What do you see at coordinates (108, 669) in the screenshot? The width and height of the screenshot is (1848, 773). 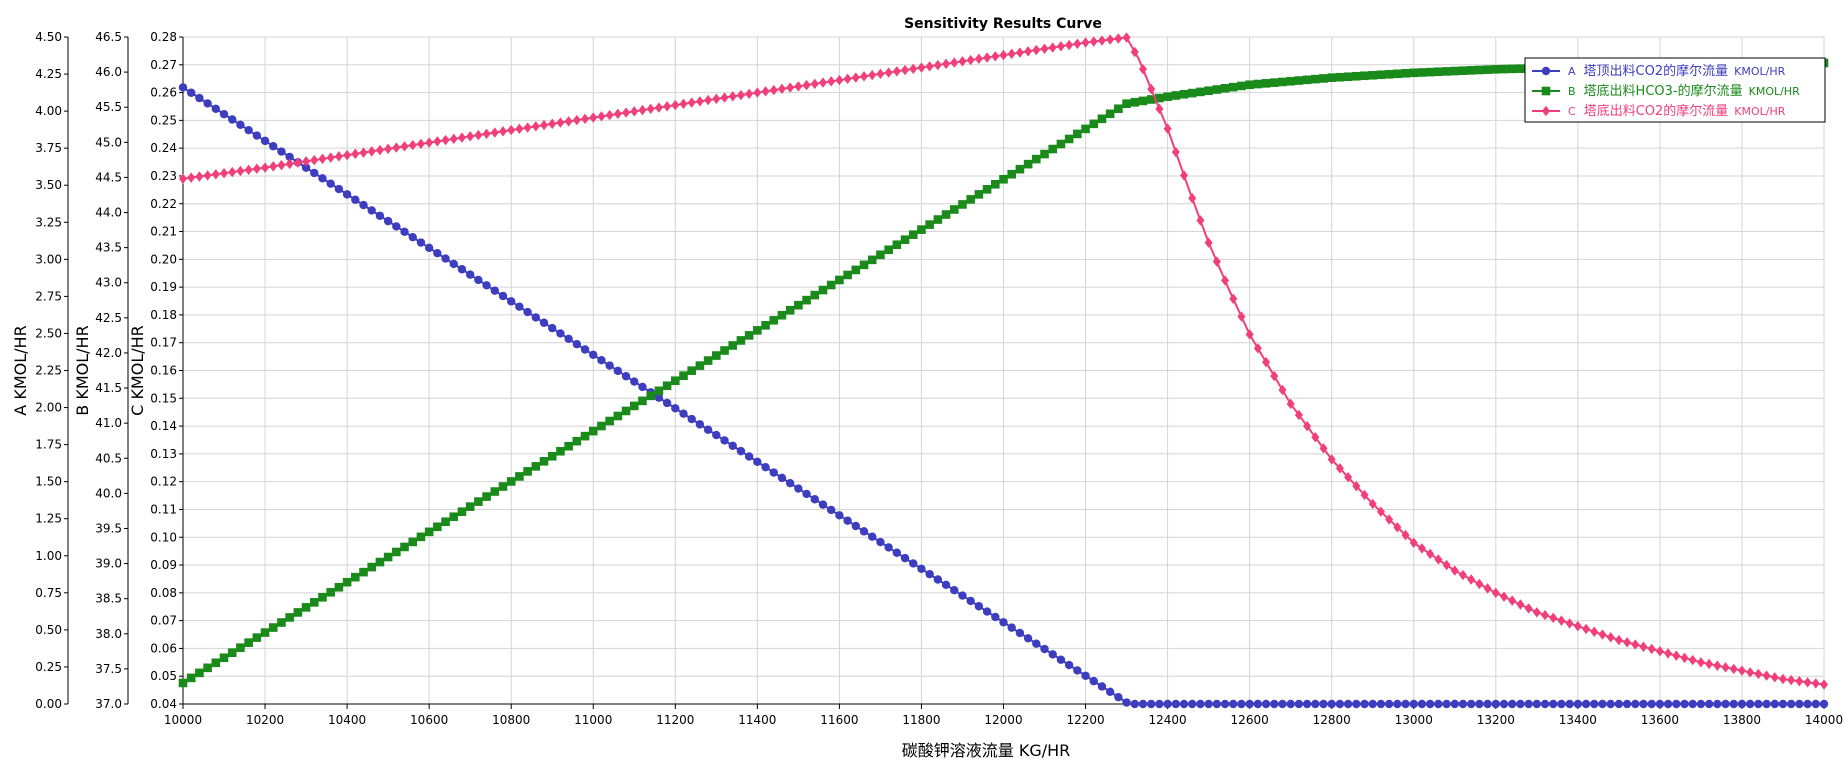 I see `y-tick-label-b: 37.5` at bounding box center [108, 669].